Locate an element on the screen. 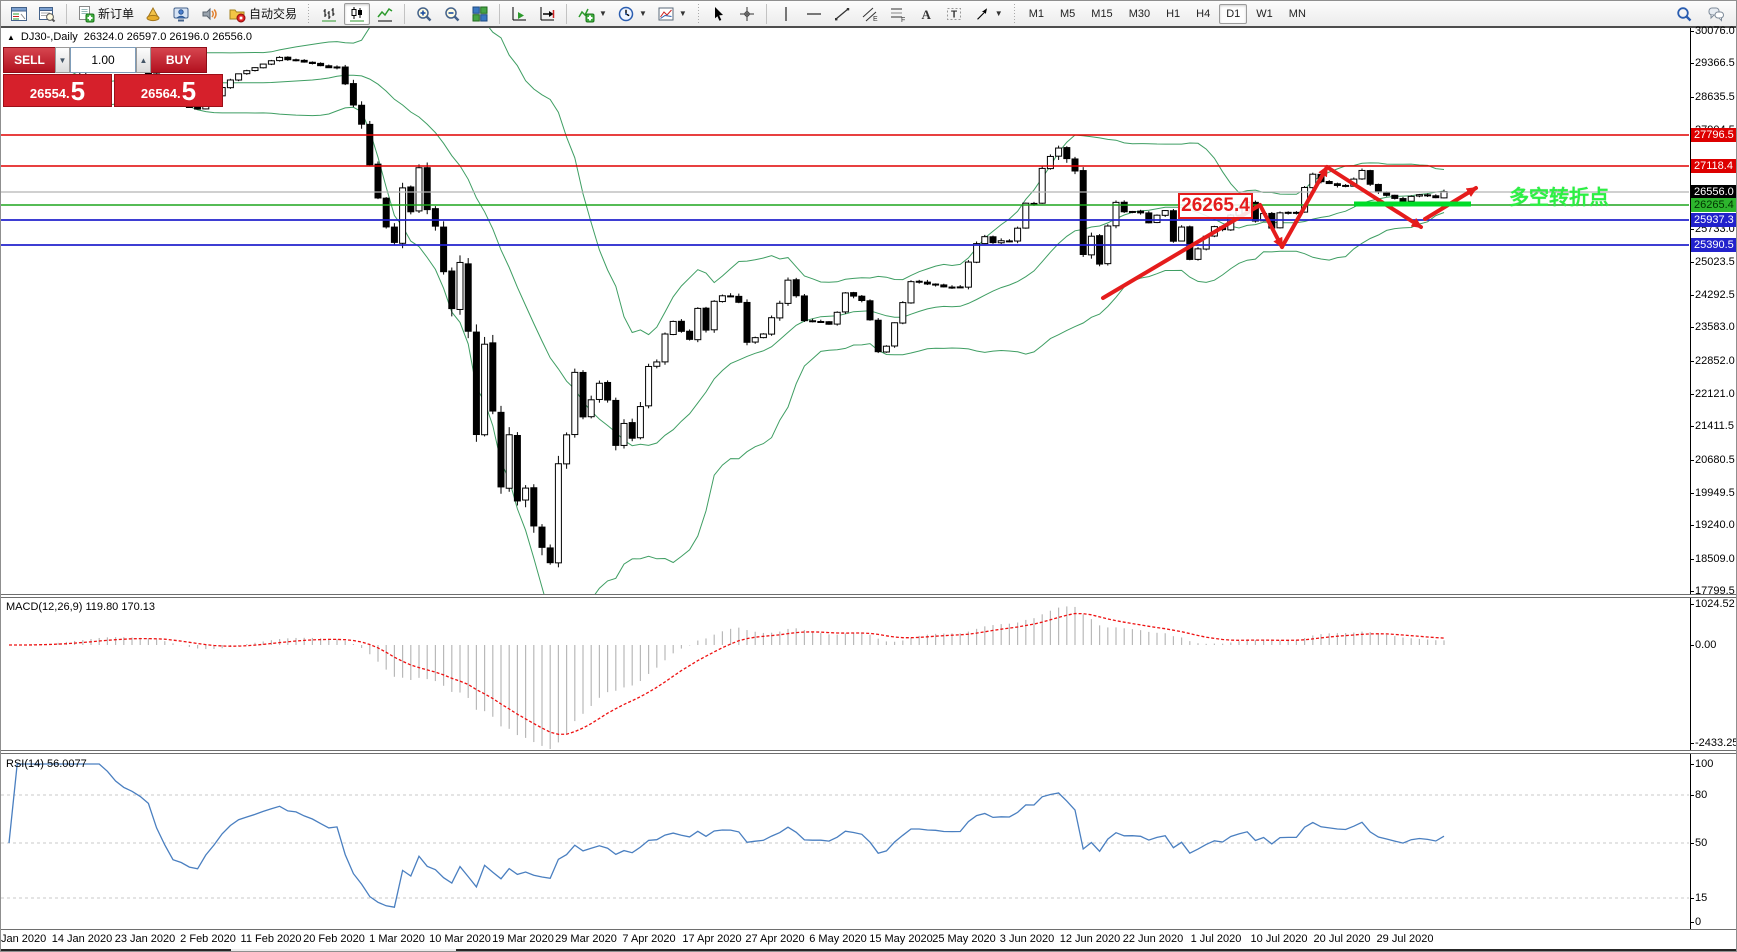 Image resolution: width=1737 pixels, height=952 pixels. axis-tick-label: 30076.0 is located at coordinates (1715, 31).